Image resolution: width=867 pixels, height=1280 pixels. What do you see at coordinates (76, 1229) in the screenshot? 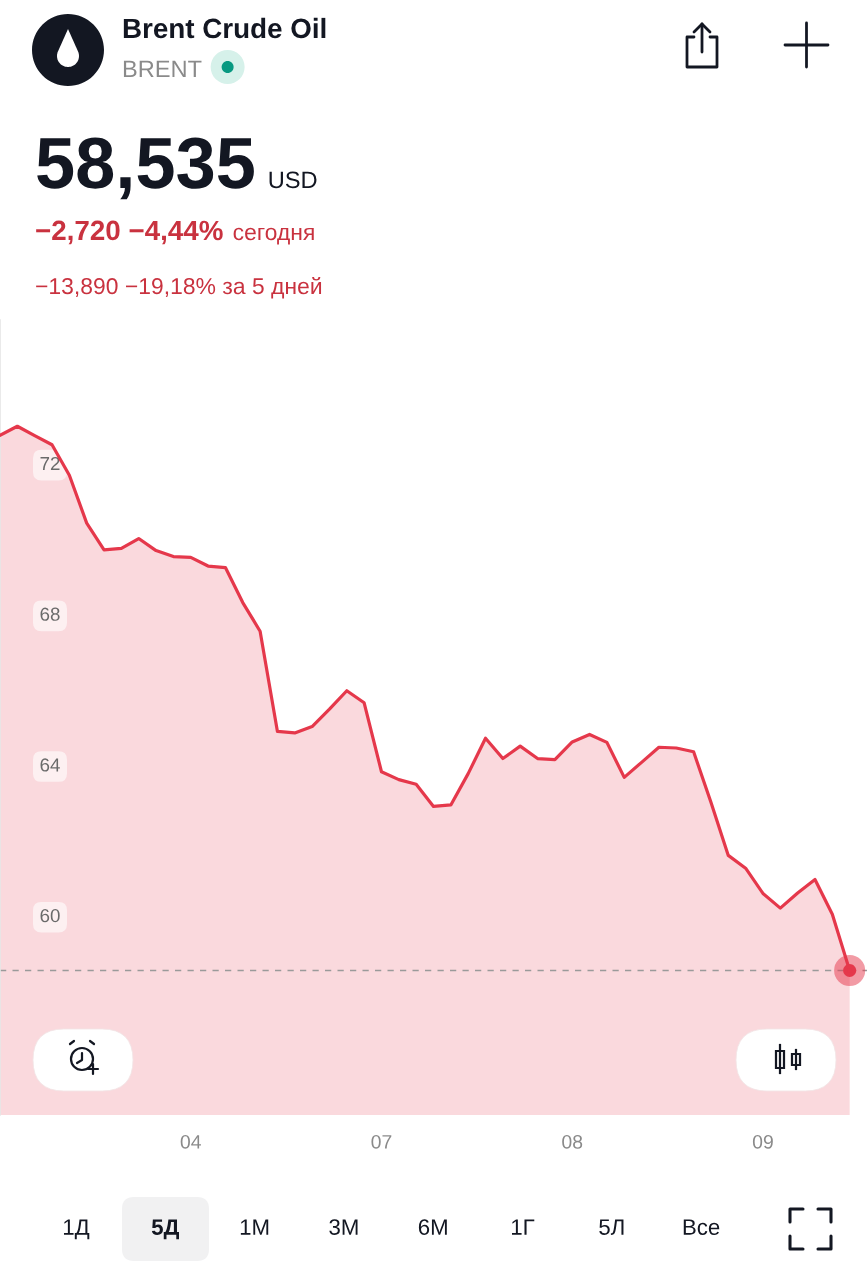
I see `text: 1Д` at bounding box center [76, 1229].